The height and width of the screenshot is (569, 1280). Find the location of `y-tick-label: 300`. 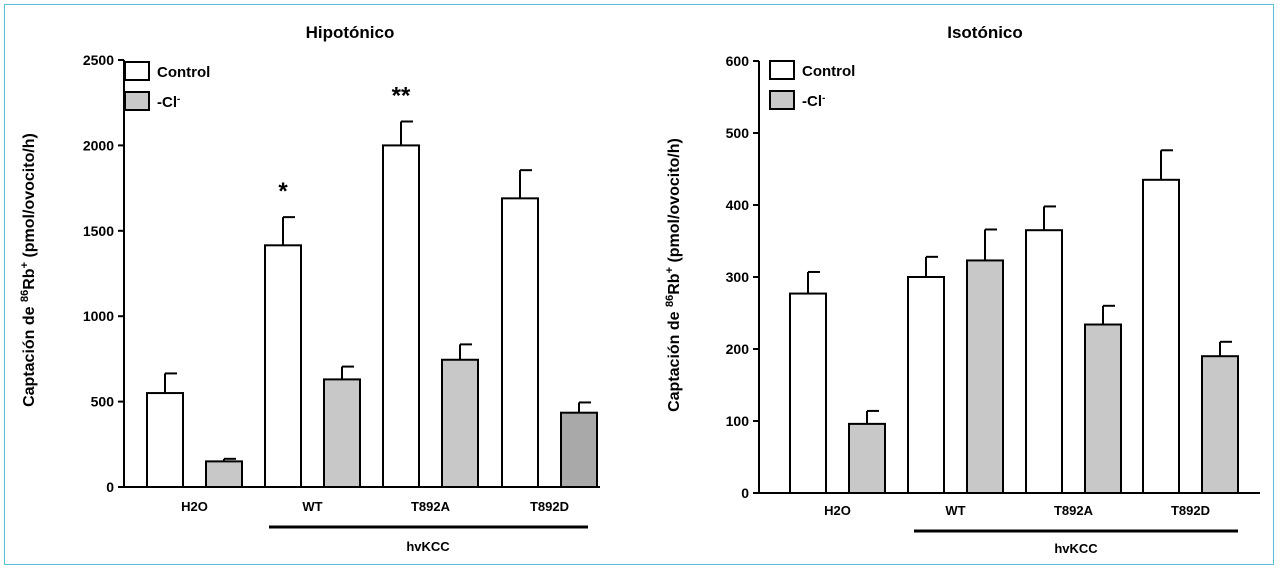

y-tick-label: 300 is located at coordinates (738, 277).